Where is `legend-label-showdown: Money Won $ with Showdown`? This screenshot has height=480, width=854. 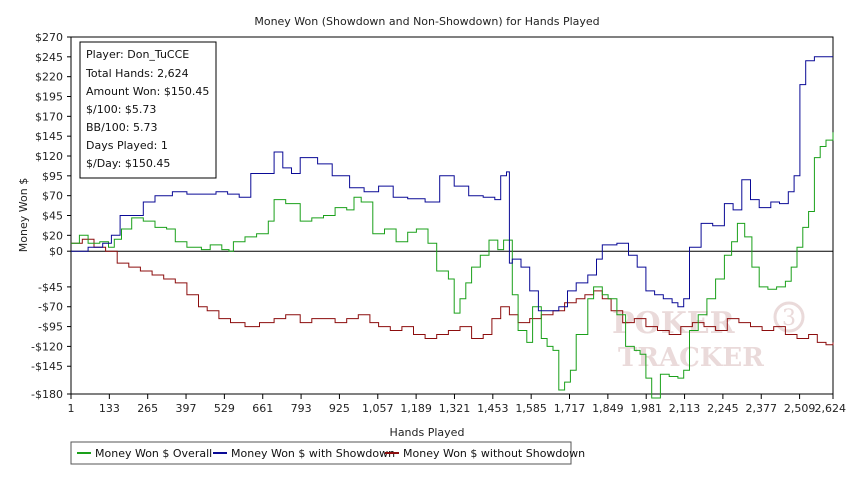 legend-label-showdown: Money Won $ with Showdown is located at coordinates (313, 453).